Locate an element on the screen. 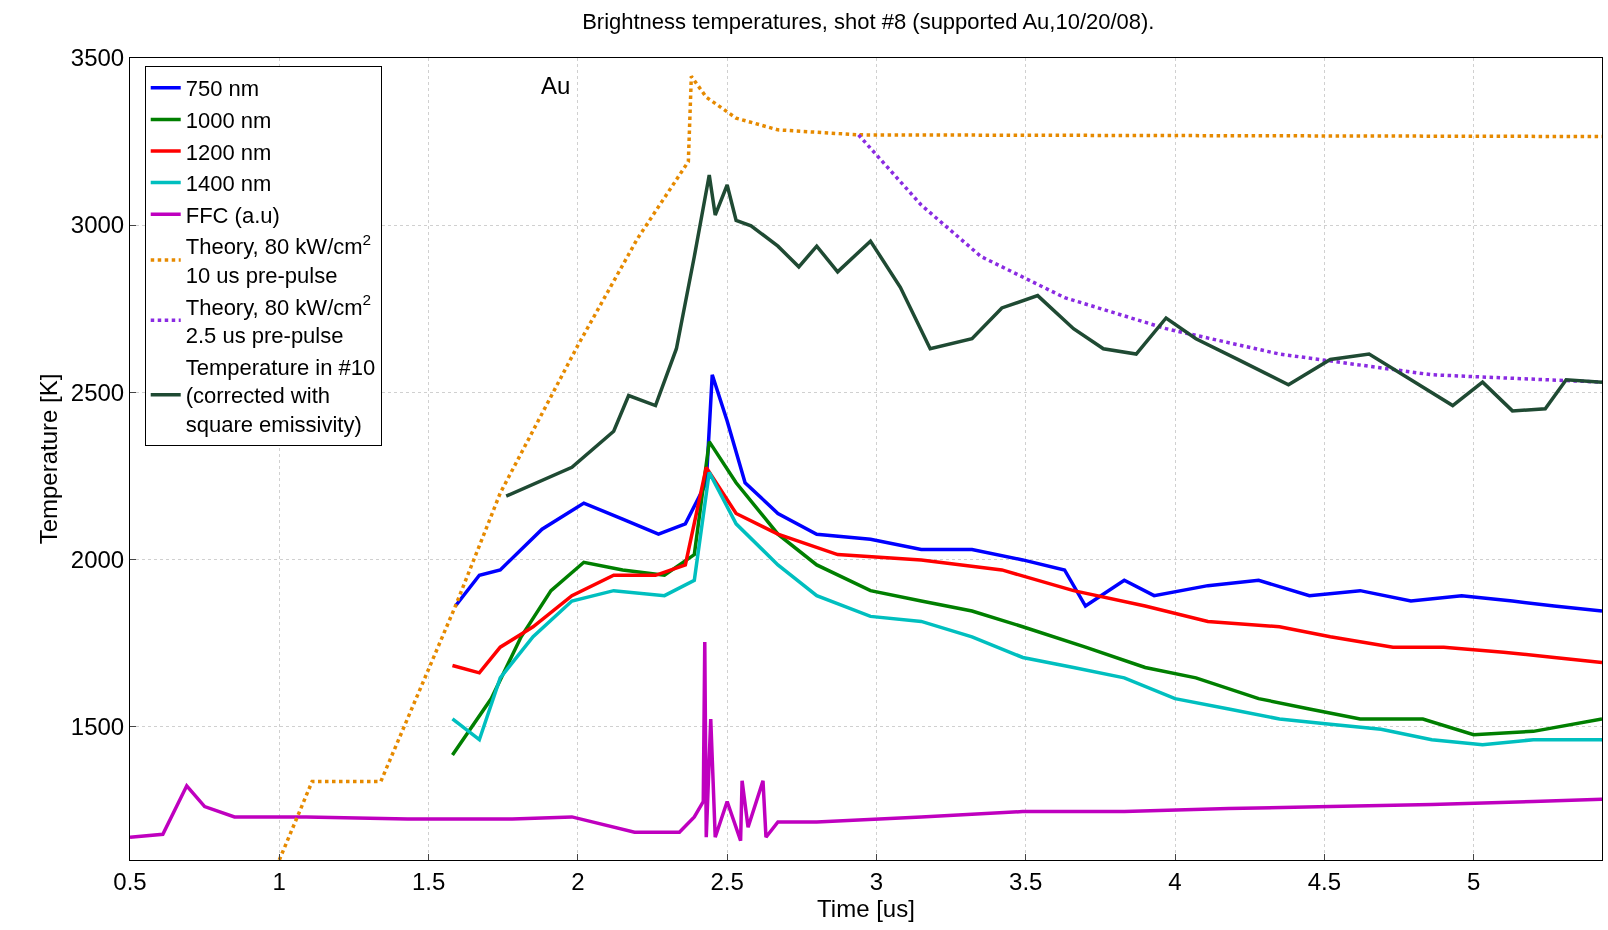 The width and height of the screenshot is (1608, 930). legend-label: FFC (a.u) is located at coordinates (232, 215).